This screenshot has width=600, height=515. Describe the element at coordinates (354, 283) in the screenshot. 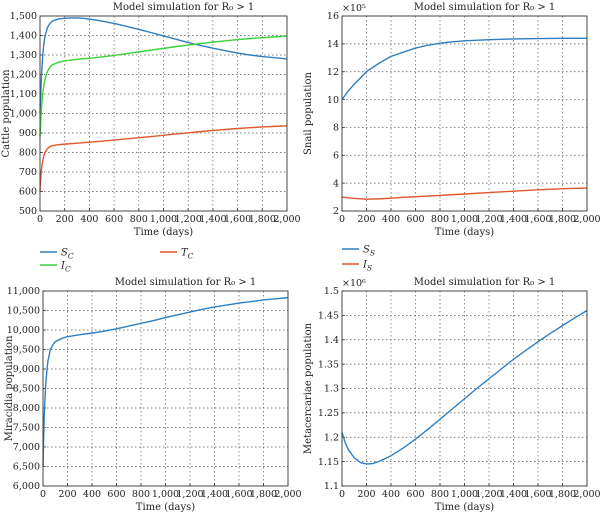

I see `y-exponent-label: ×10⁶` at that location.